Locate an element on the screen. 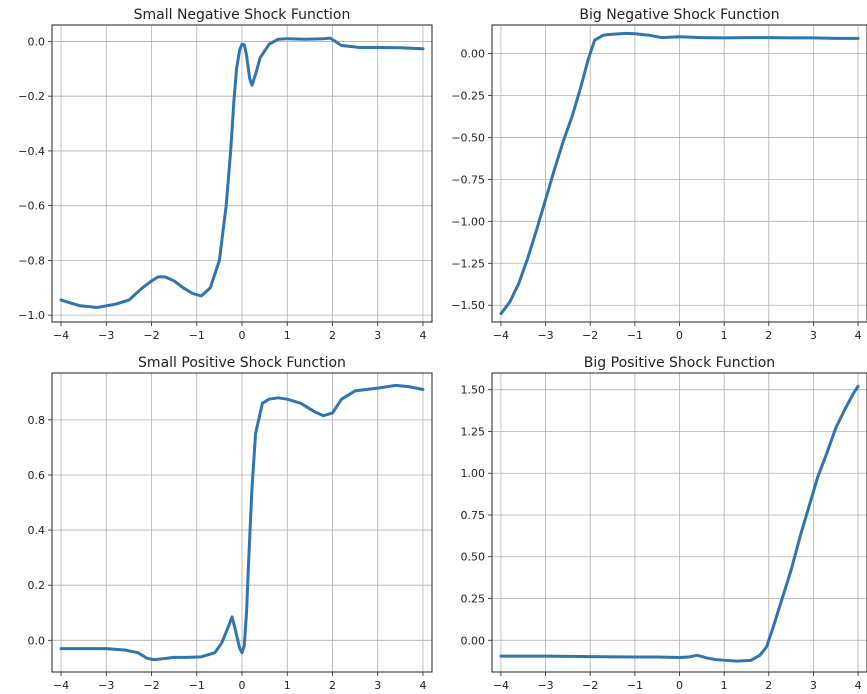 This screenshot has height=694, width=867. y-tick-label: 1.25 is located at coordinates (473, 431).